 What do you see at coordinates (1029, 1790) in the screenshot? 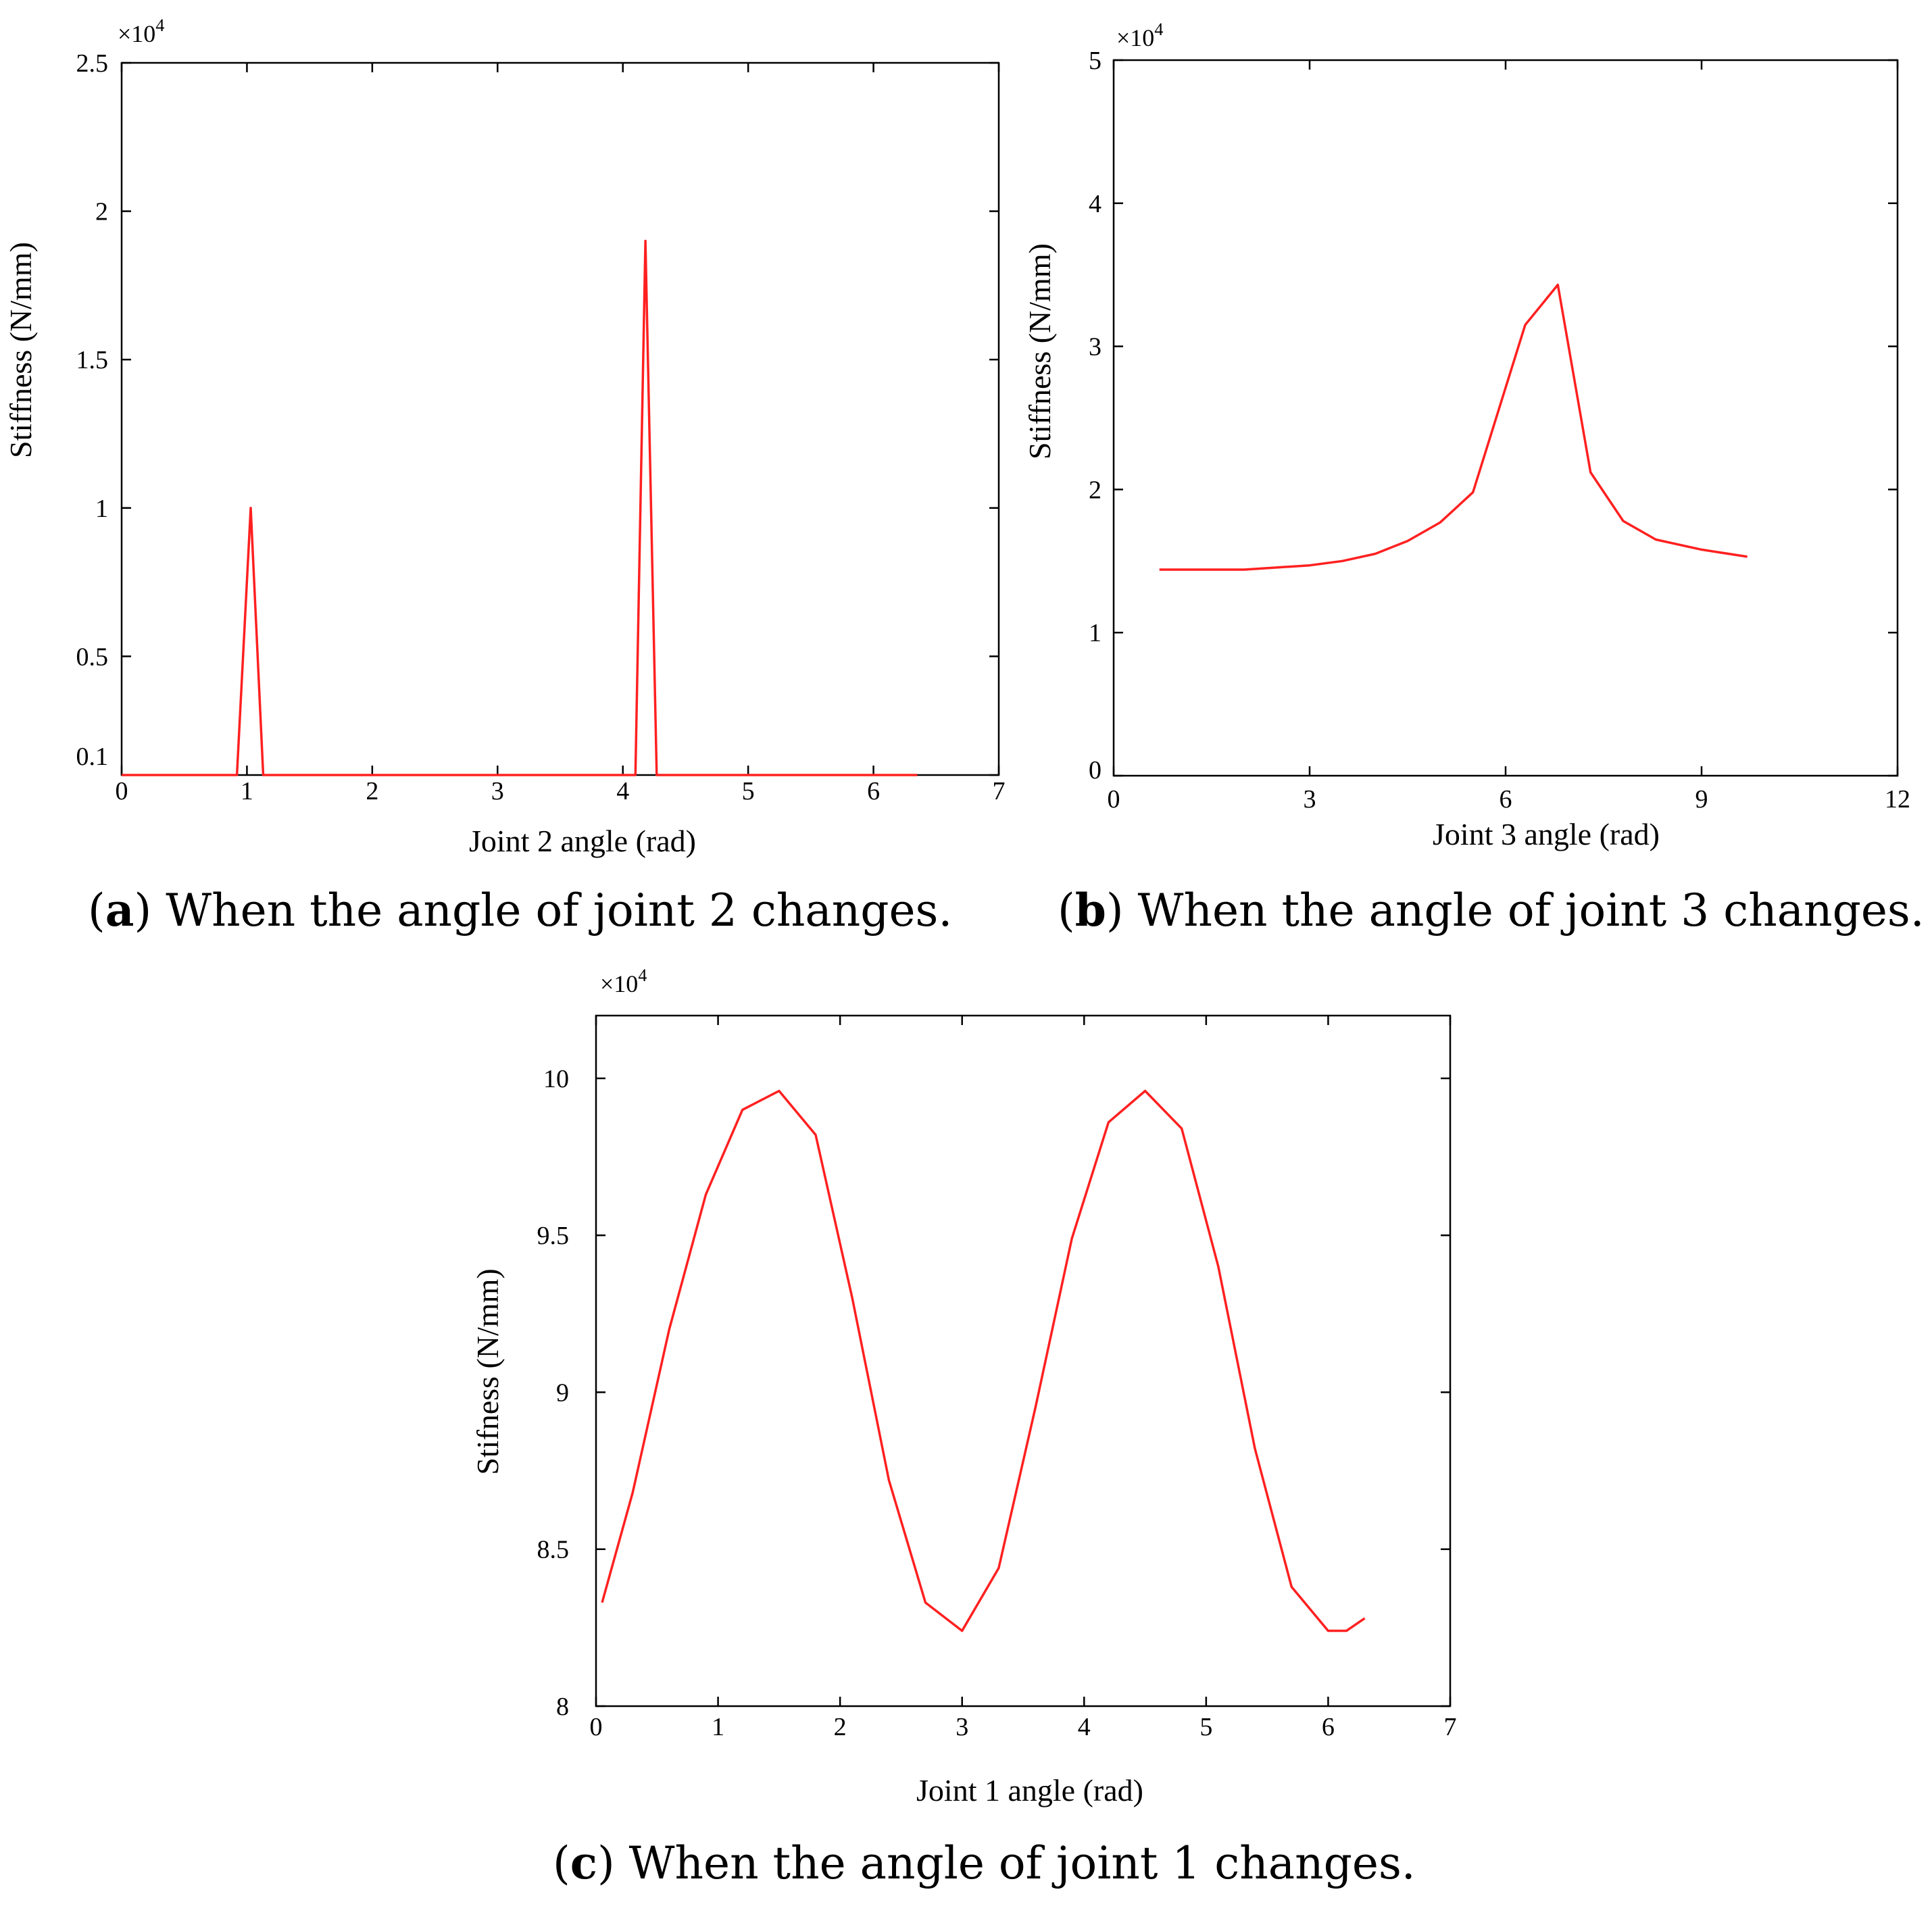
I see `x-axis-label: Joint 1 angle (rad)` at bounding box center [1029, 1790].